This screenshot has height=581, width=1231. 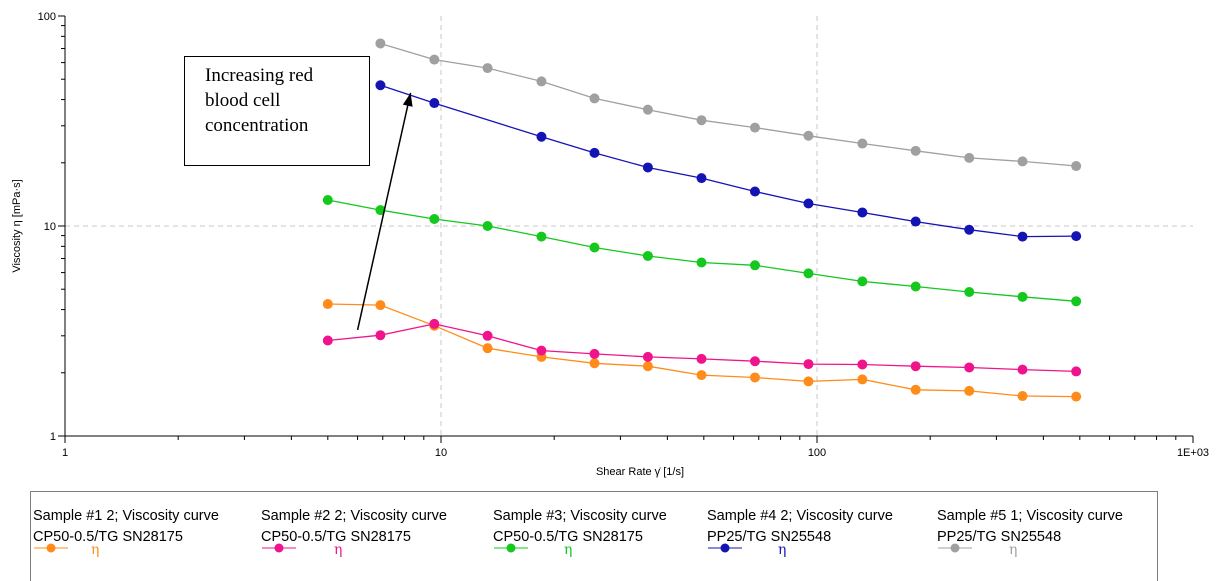 I want to click on x-tick-label: 10, so click(x=441, y=453).